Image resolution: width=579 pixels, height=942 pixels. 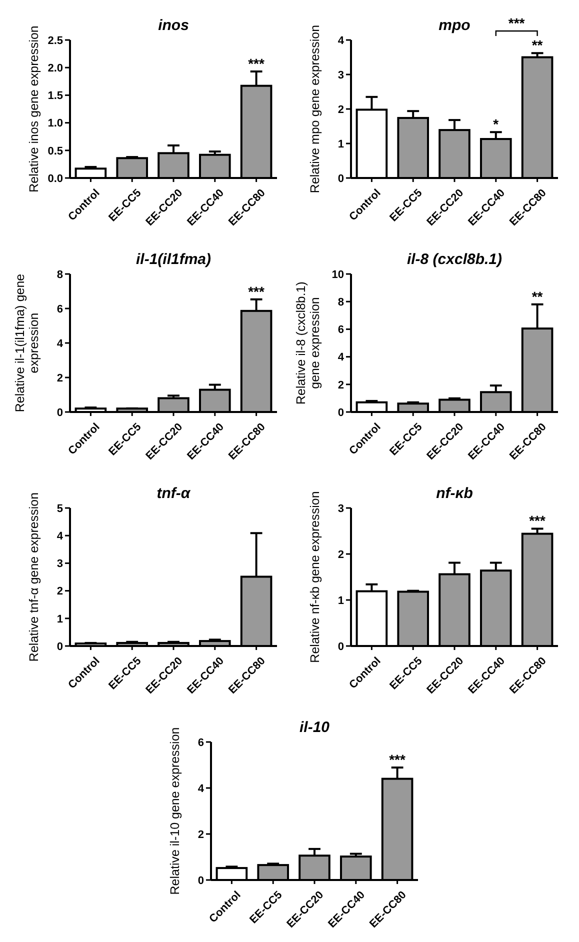 What do you see at coordinates (175, 811) in the screenshot?
I see `y-axis-title: Relative il-10 gene expression` at bounding box center [175, 811].